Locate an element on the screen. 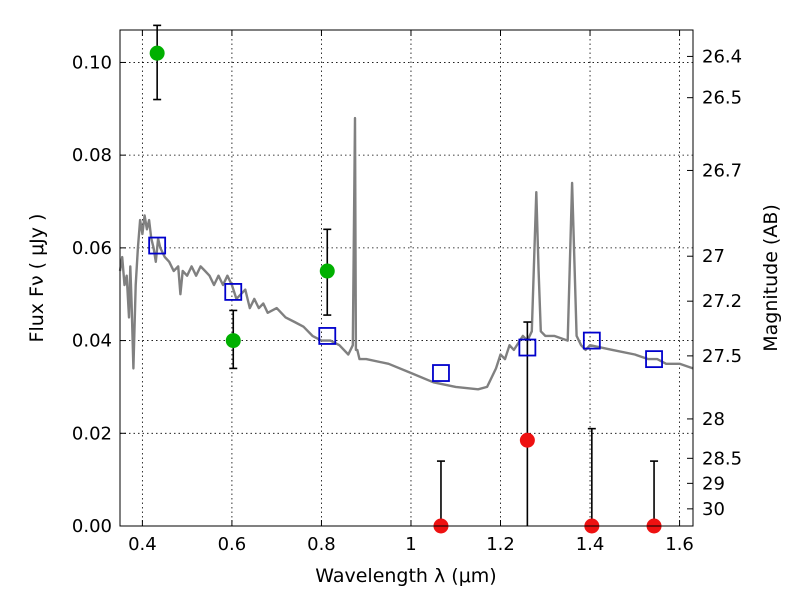  right-tick-label: 27.2 is located at coordinates (722, 301).